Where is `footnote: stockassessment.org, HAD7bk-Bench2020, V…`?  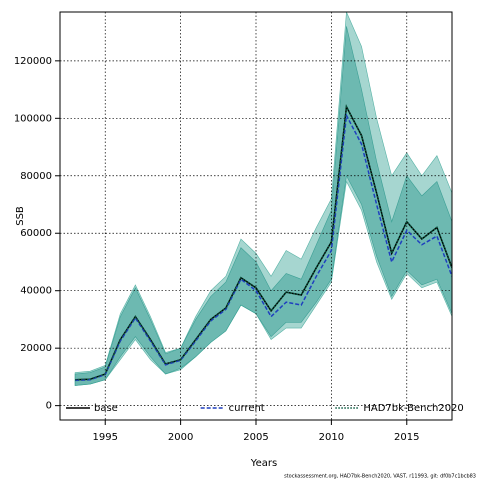 footnote: stockassessment.org, HAD7bk-Bench2020, V… is located at coordinates (380, 477).